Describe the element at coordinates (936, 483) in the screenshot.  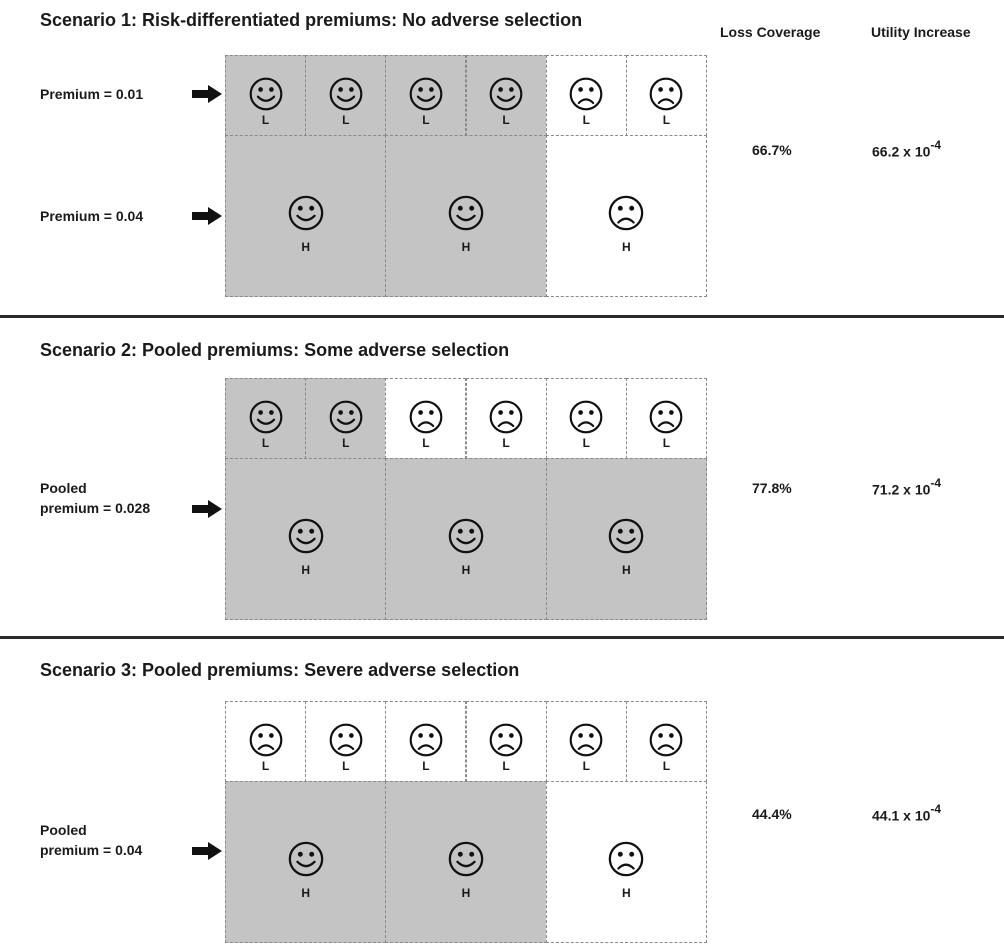
I see `utility-exponent: -4` at that location.